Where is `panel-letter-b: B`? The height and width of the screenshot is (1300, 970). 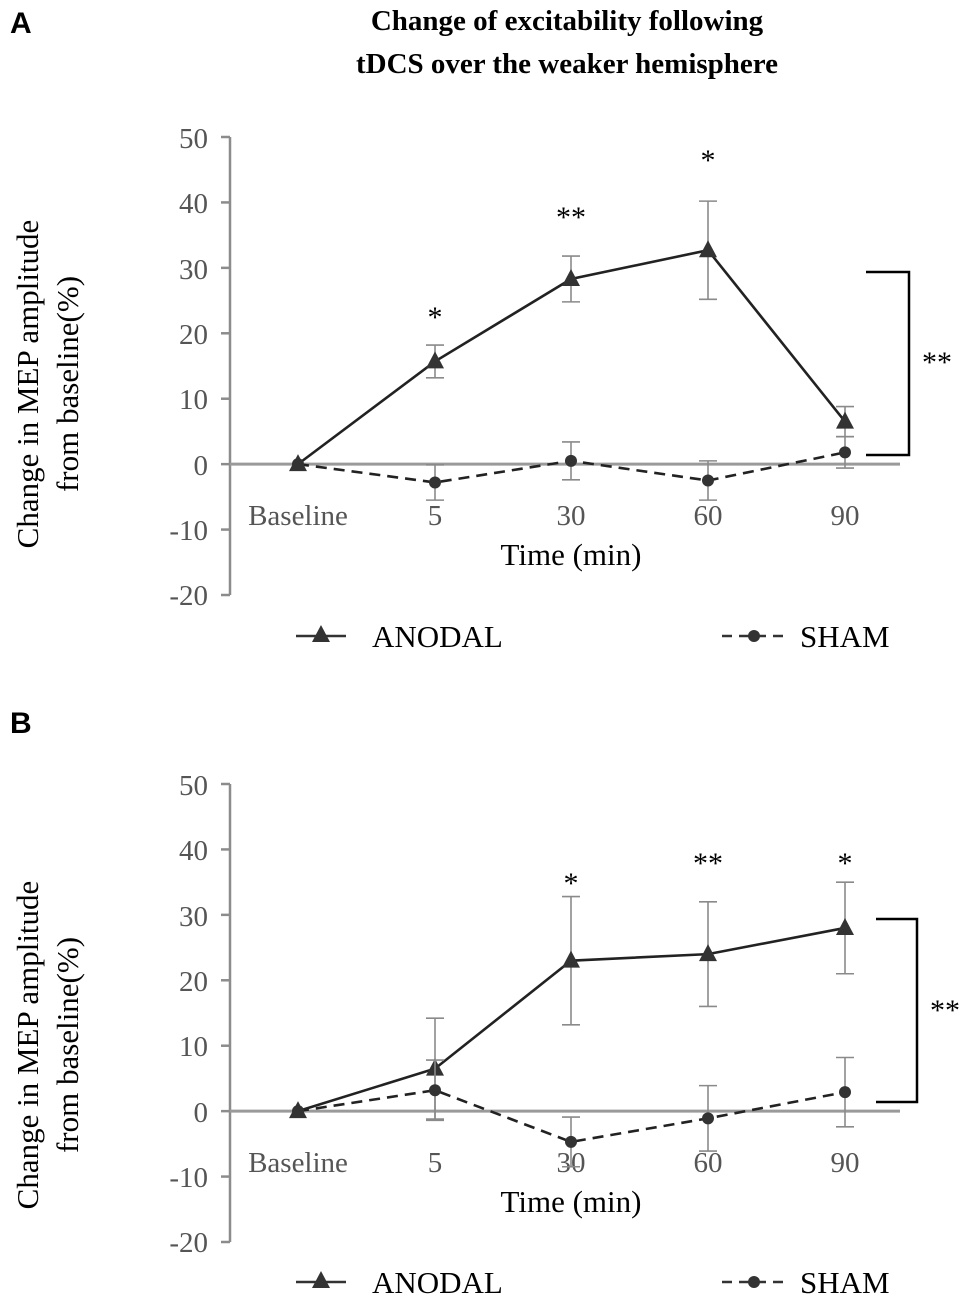
panel-letter-b: B is located at coordinates (21, 723).